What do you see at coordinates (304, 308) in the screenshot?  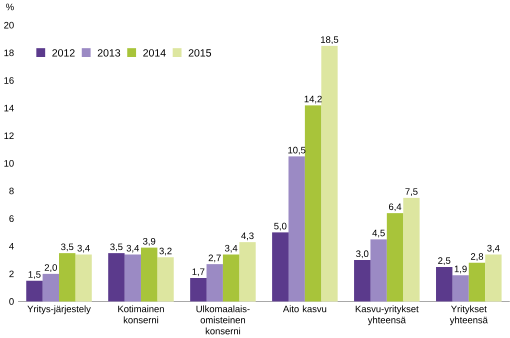 I see `x-tick-label: Aito kasvu` at bounding box center [304, 308].